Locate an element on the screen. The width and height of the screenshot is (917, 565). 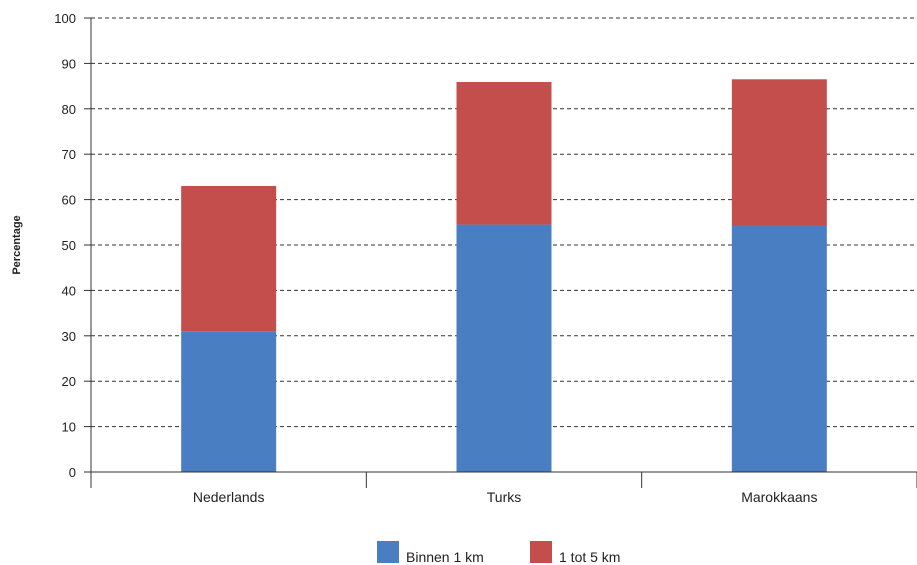
y-tick-label: 100 is located at coordinates (65, 18).